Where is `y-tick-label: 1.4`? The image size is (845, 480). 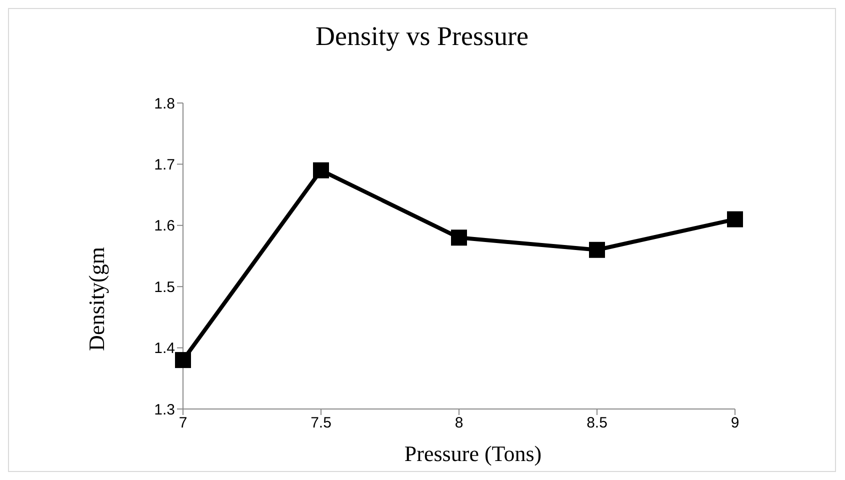 y-tick-label: 1.4 is located at coordinates (164, 349).